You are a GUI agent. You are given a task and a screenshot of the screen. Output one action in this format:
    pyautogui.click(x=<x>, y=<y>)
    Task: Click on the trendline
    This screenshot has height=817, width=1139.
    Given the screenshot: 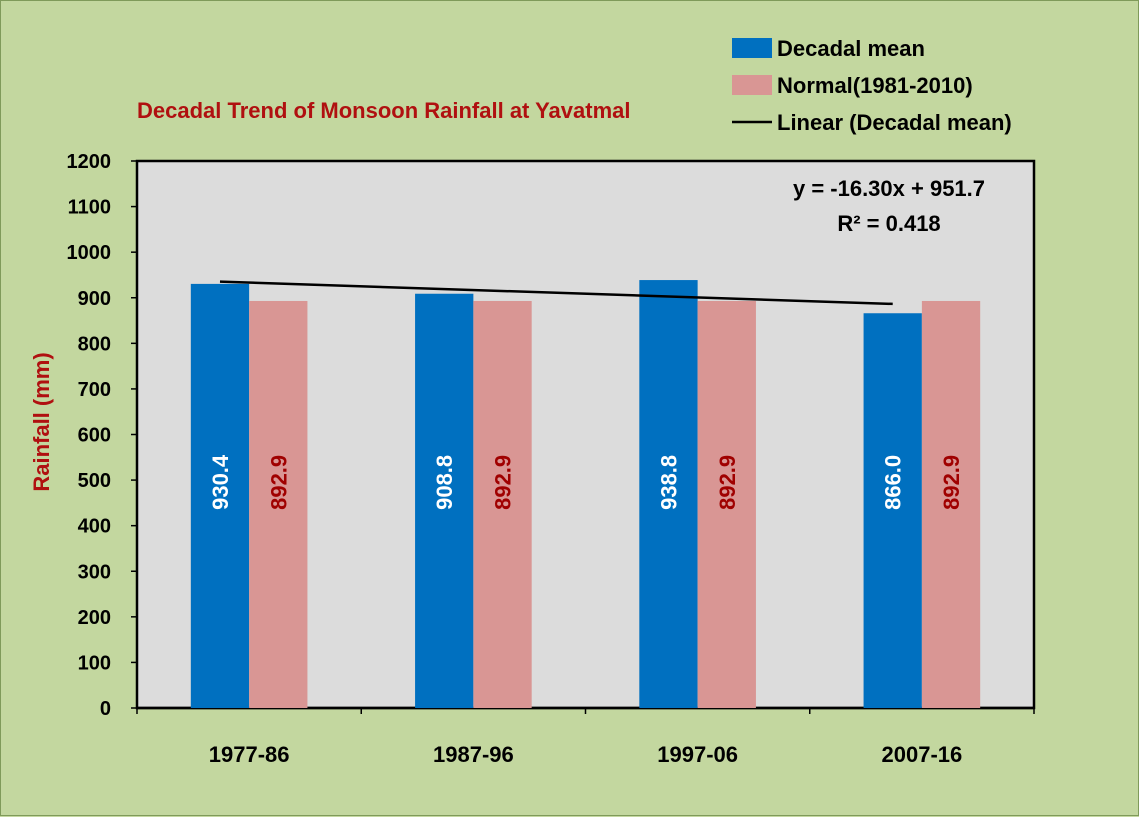 What is the action you would take?
    pyautogui.click(x=556, y=293)
    